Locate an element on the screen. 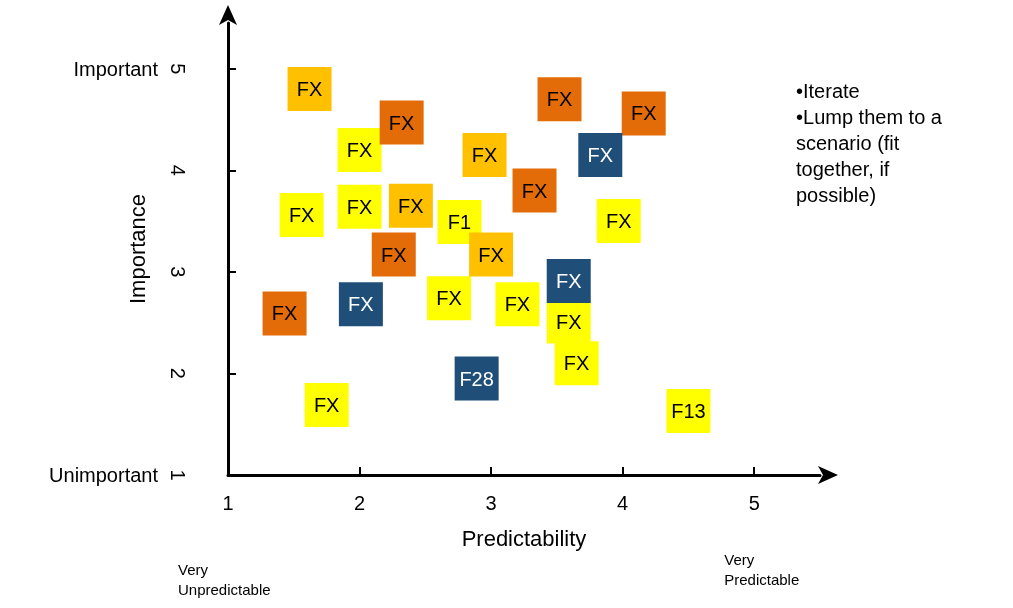  y-axis-title: Importance is located at coordinates (137, 249).